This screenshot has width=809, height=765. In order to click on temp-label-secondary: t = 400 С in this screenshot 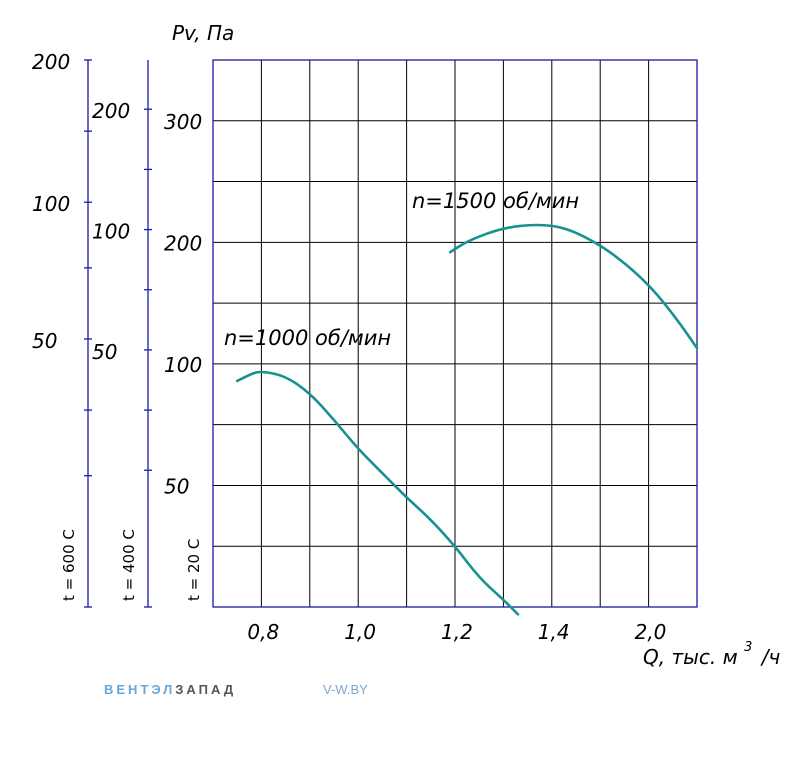, I will do `click(129, 565)`.